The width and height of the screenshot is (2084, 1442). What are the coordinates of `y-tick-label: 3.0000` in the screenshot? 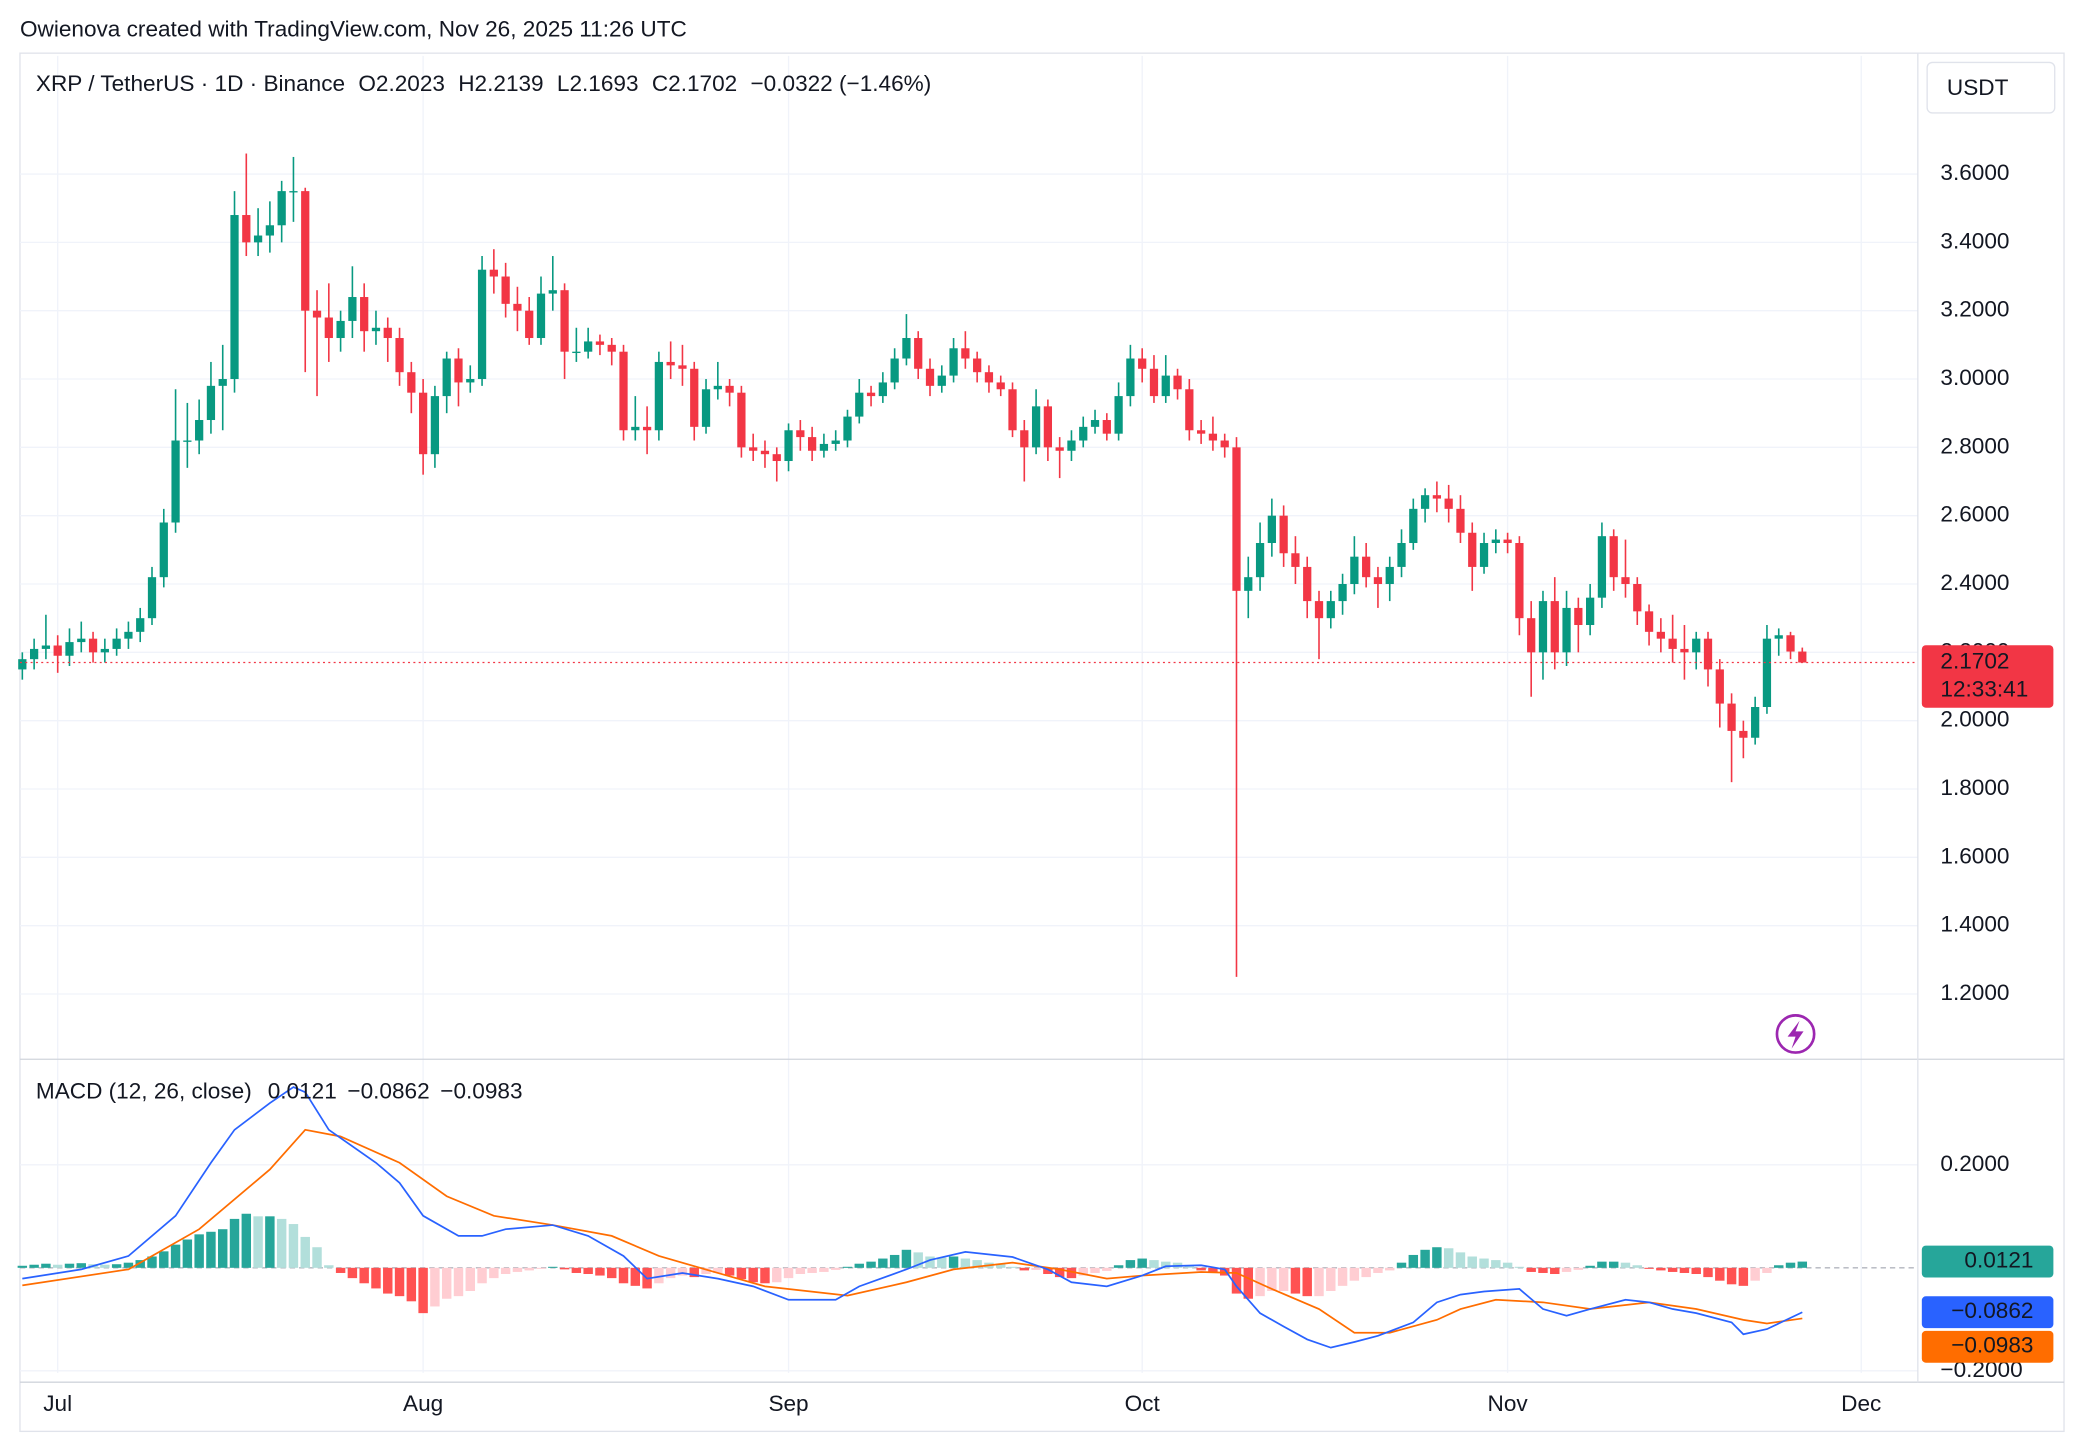 It's located at (1974, 377).